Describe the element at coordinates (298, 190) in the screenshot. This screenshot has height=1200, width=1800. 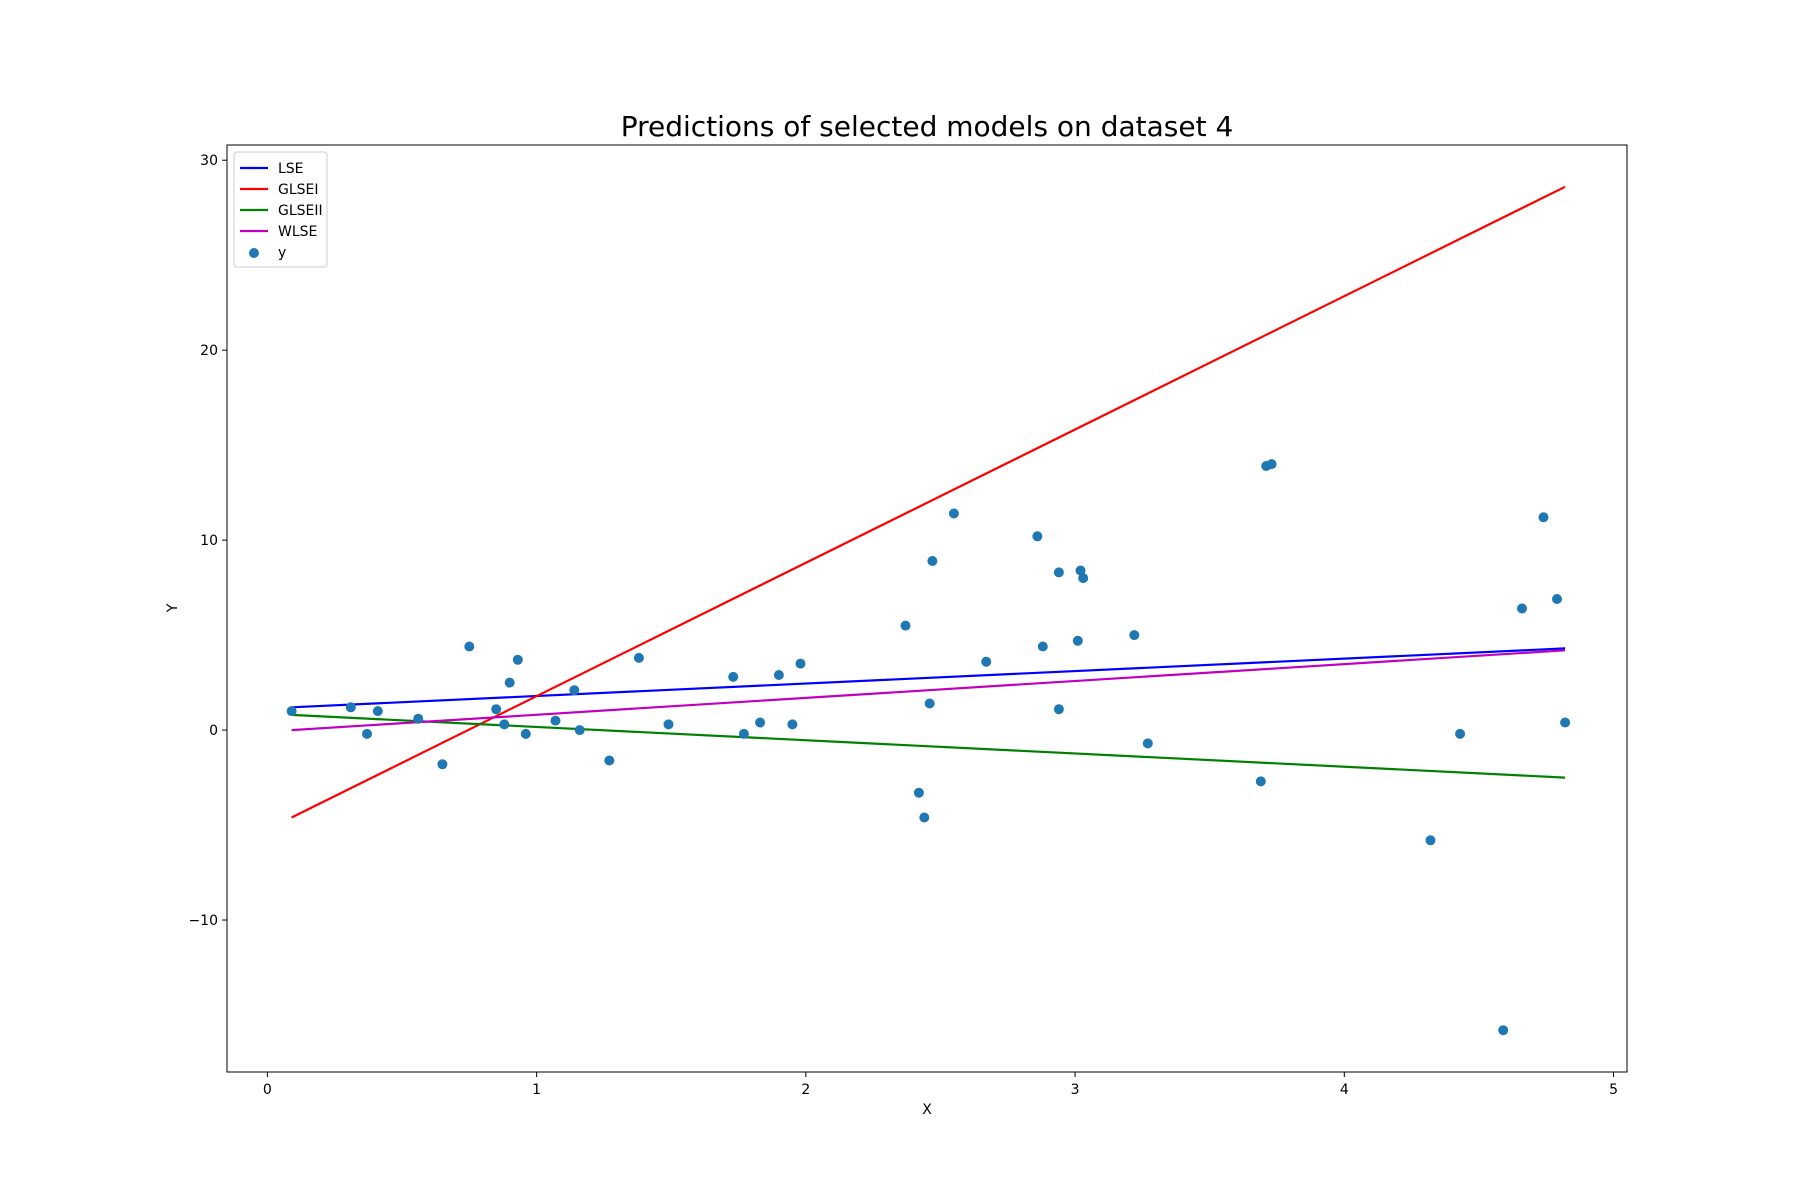
I see `legend-label: GLSEI` at that location.